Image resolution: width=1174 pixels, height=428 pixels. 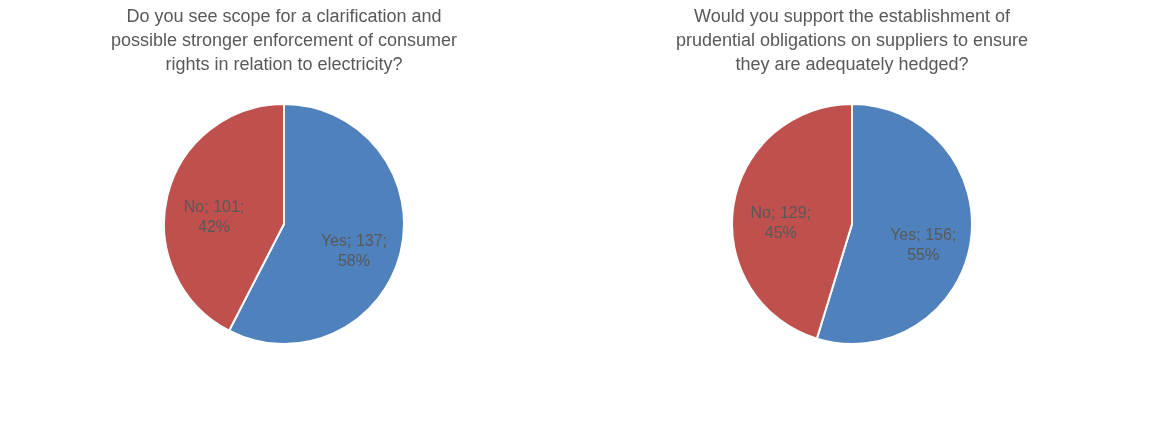 What do you see at coordinates (781, 223) in the screenshot?
I see `slice-label: No; 129; 45%` at bounding box center [781, 223].